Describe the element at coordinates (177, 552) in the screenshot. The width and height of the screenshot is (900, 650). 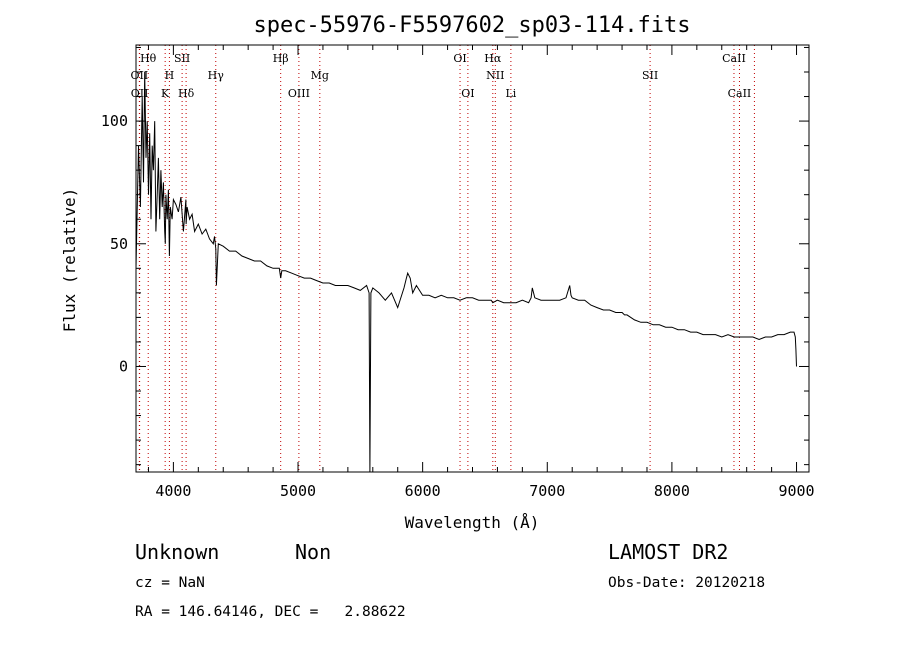
I see `spectral-class: Unknown` at that location.